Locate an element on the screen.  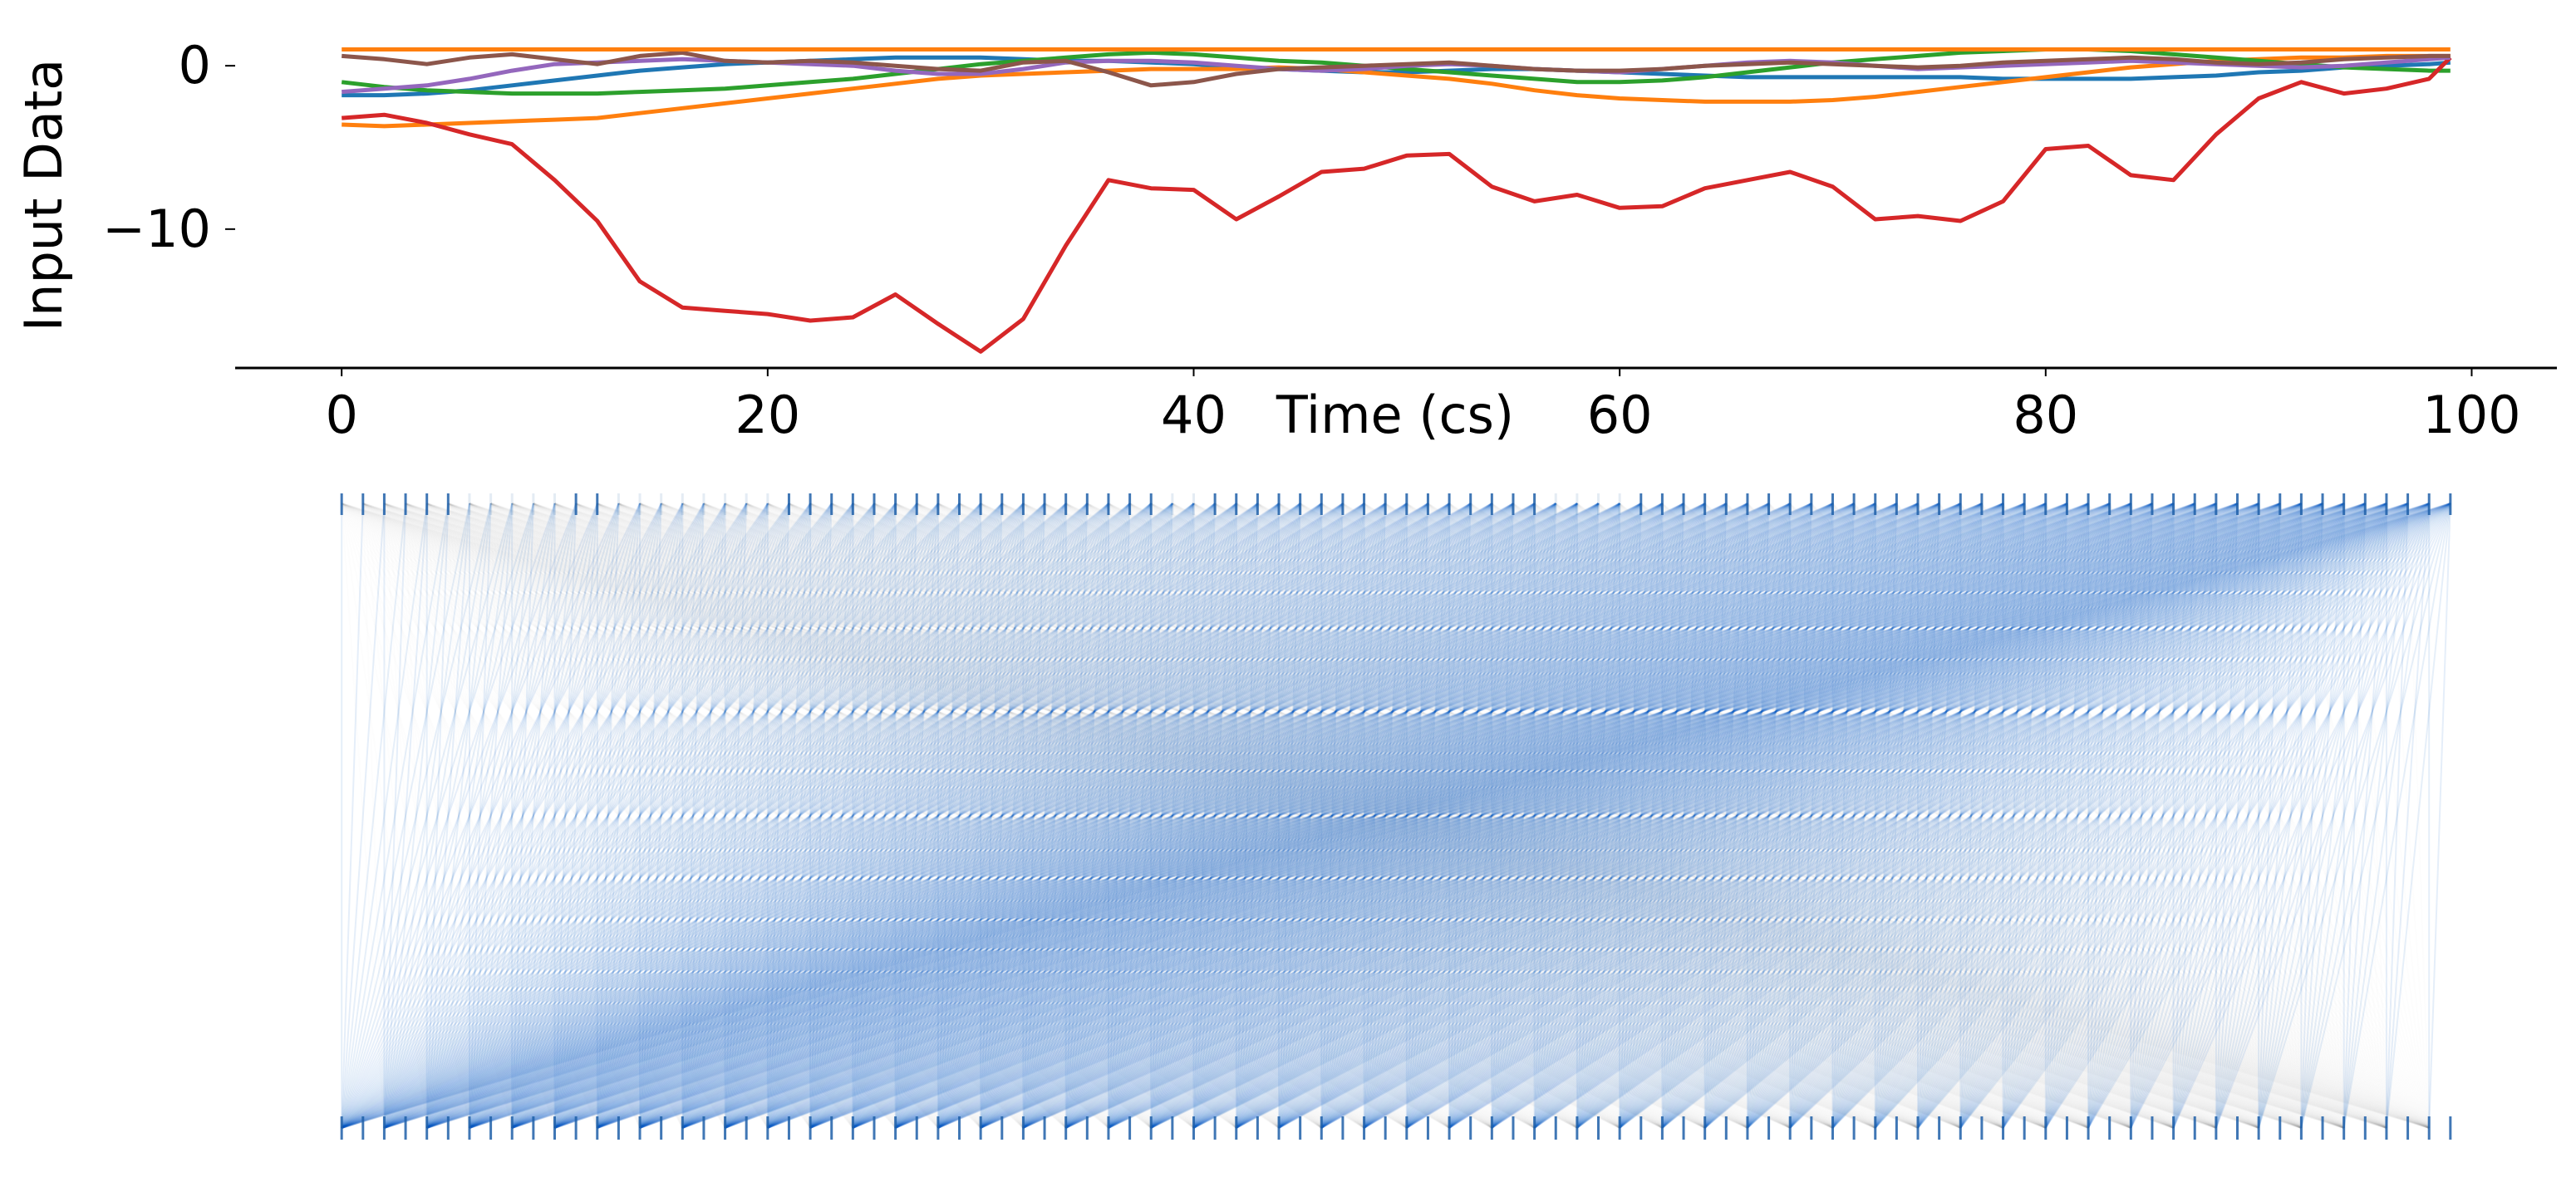
y-tick-label: −10 is located at coordinates (156, 229).